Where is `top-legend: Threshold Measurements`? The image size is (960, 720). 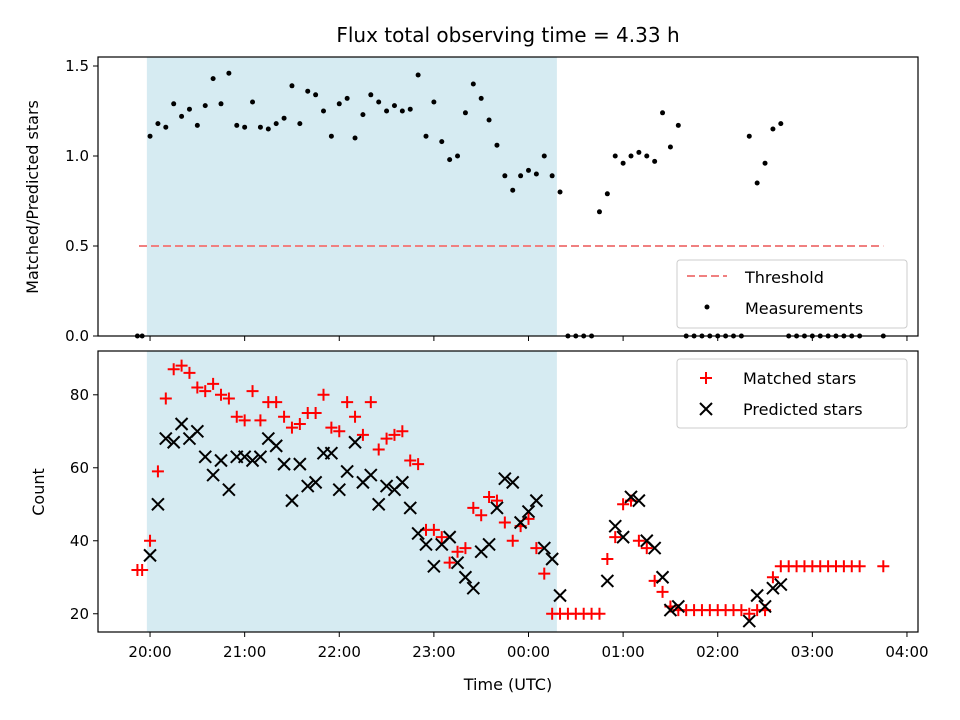
top-legend: Threshold Measurements is located at coordinates (792, 294).